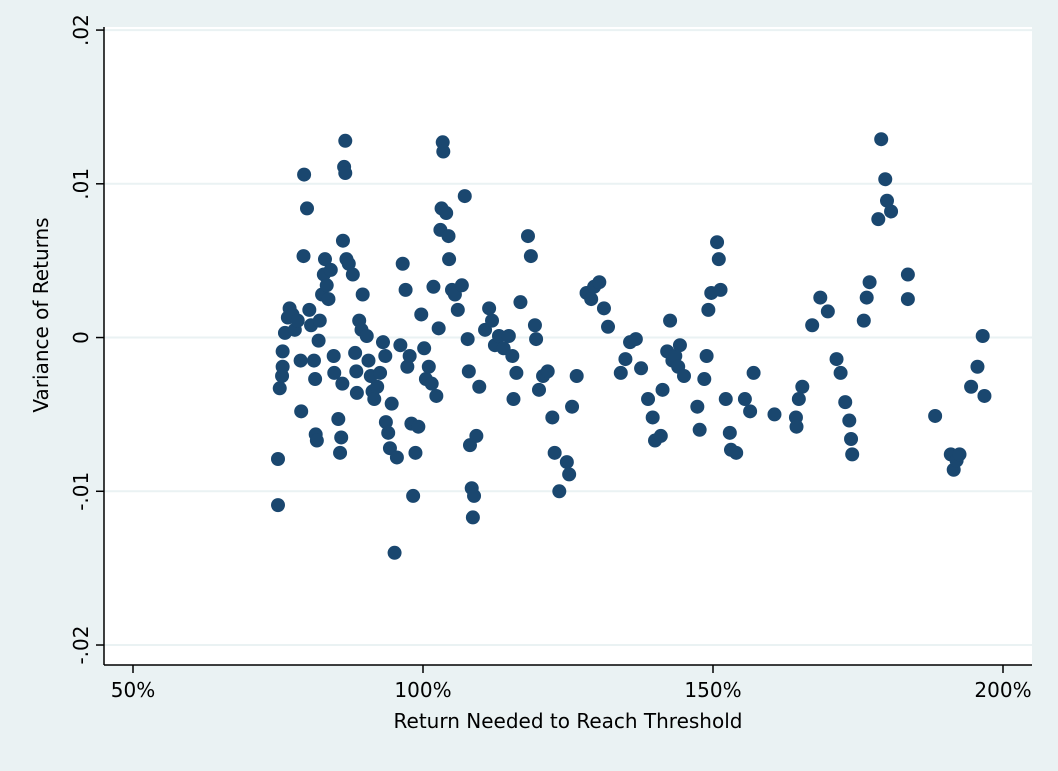 The width and height of the screenshot is (1058, 771). What do you see at coordinates (1002, 690) in the screenshot?
I see `x-tick-label: 200%` at bounding box center [1002, 690].